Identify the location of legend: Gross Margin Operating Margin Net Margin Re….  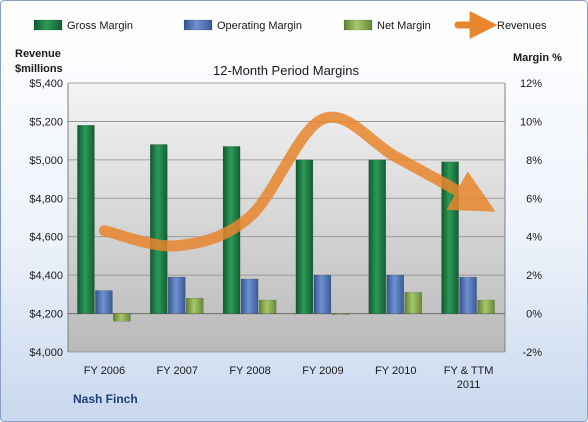
(290, 25).